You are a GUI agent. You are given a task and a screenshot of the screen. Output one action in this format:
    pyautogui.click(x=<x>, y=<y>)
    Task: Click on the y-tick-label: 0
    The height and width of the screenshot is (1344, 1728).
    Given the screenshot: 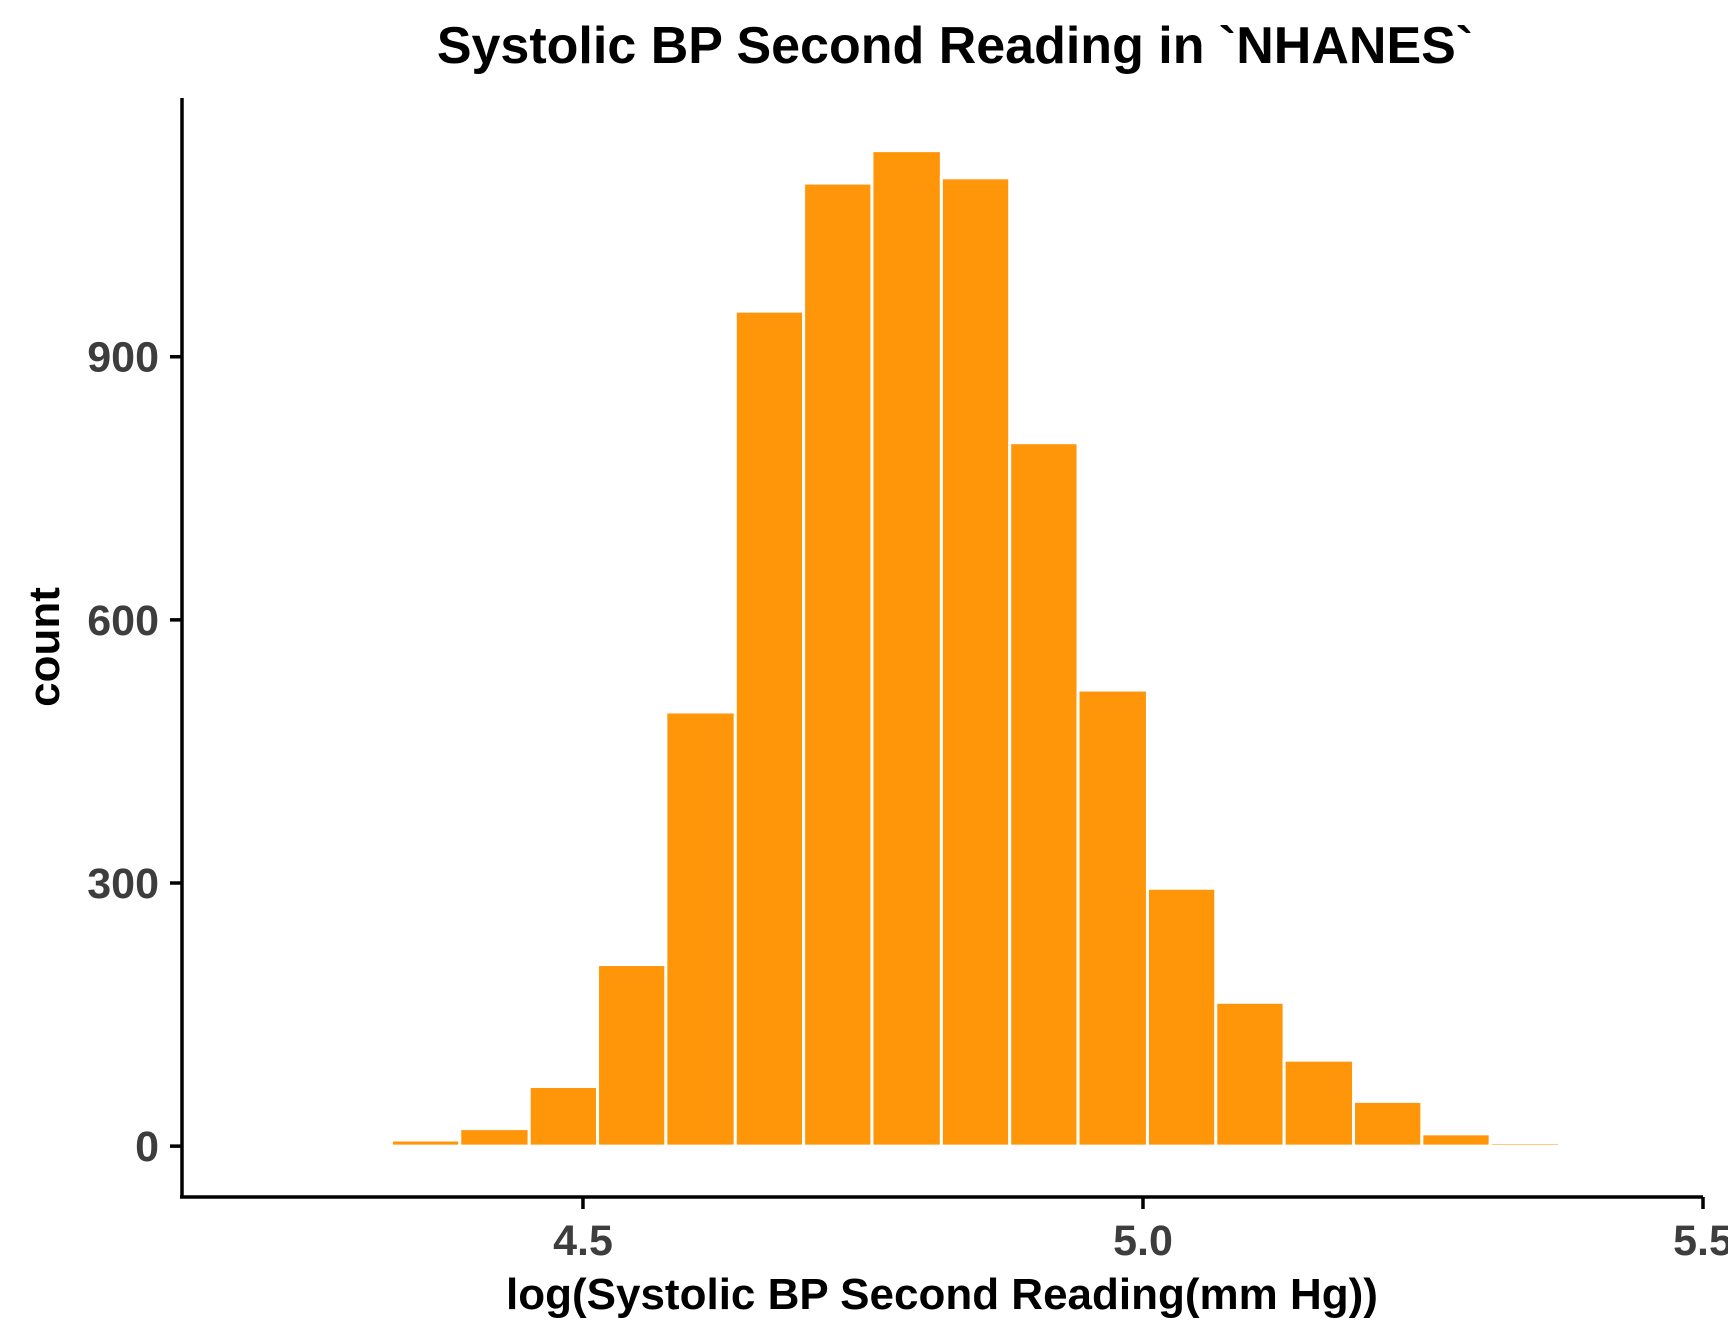 What is the action you would take?
    pyautogui.click(x=147, y=1147)
    